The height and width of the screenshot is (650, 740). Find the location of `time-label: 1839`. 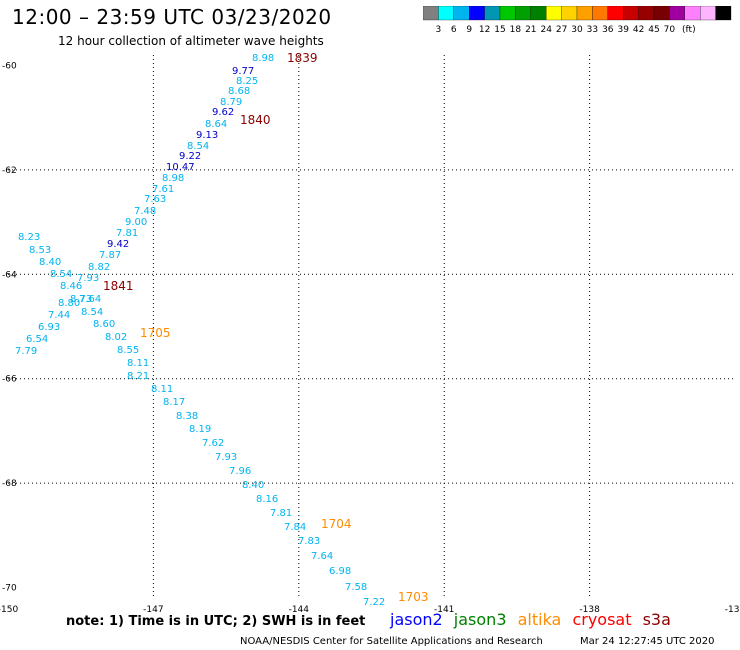

time-label: 1839 is located at coordinates (302, 58).